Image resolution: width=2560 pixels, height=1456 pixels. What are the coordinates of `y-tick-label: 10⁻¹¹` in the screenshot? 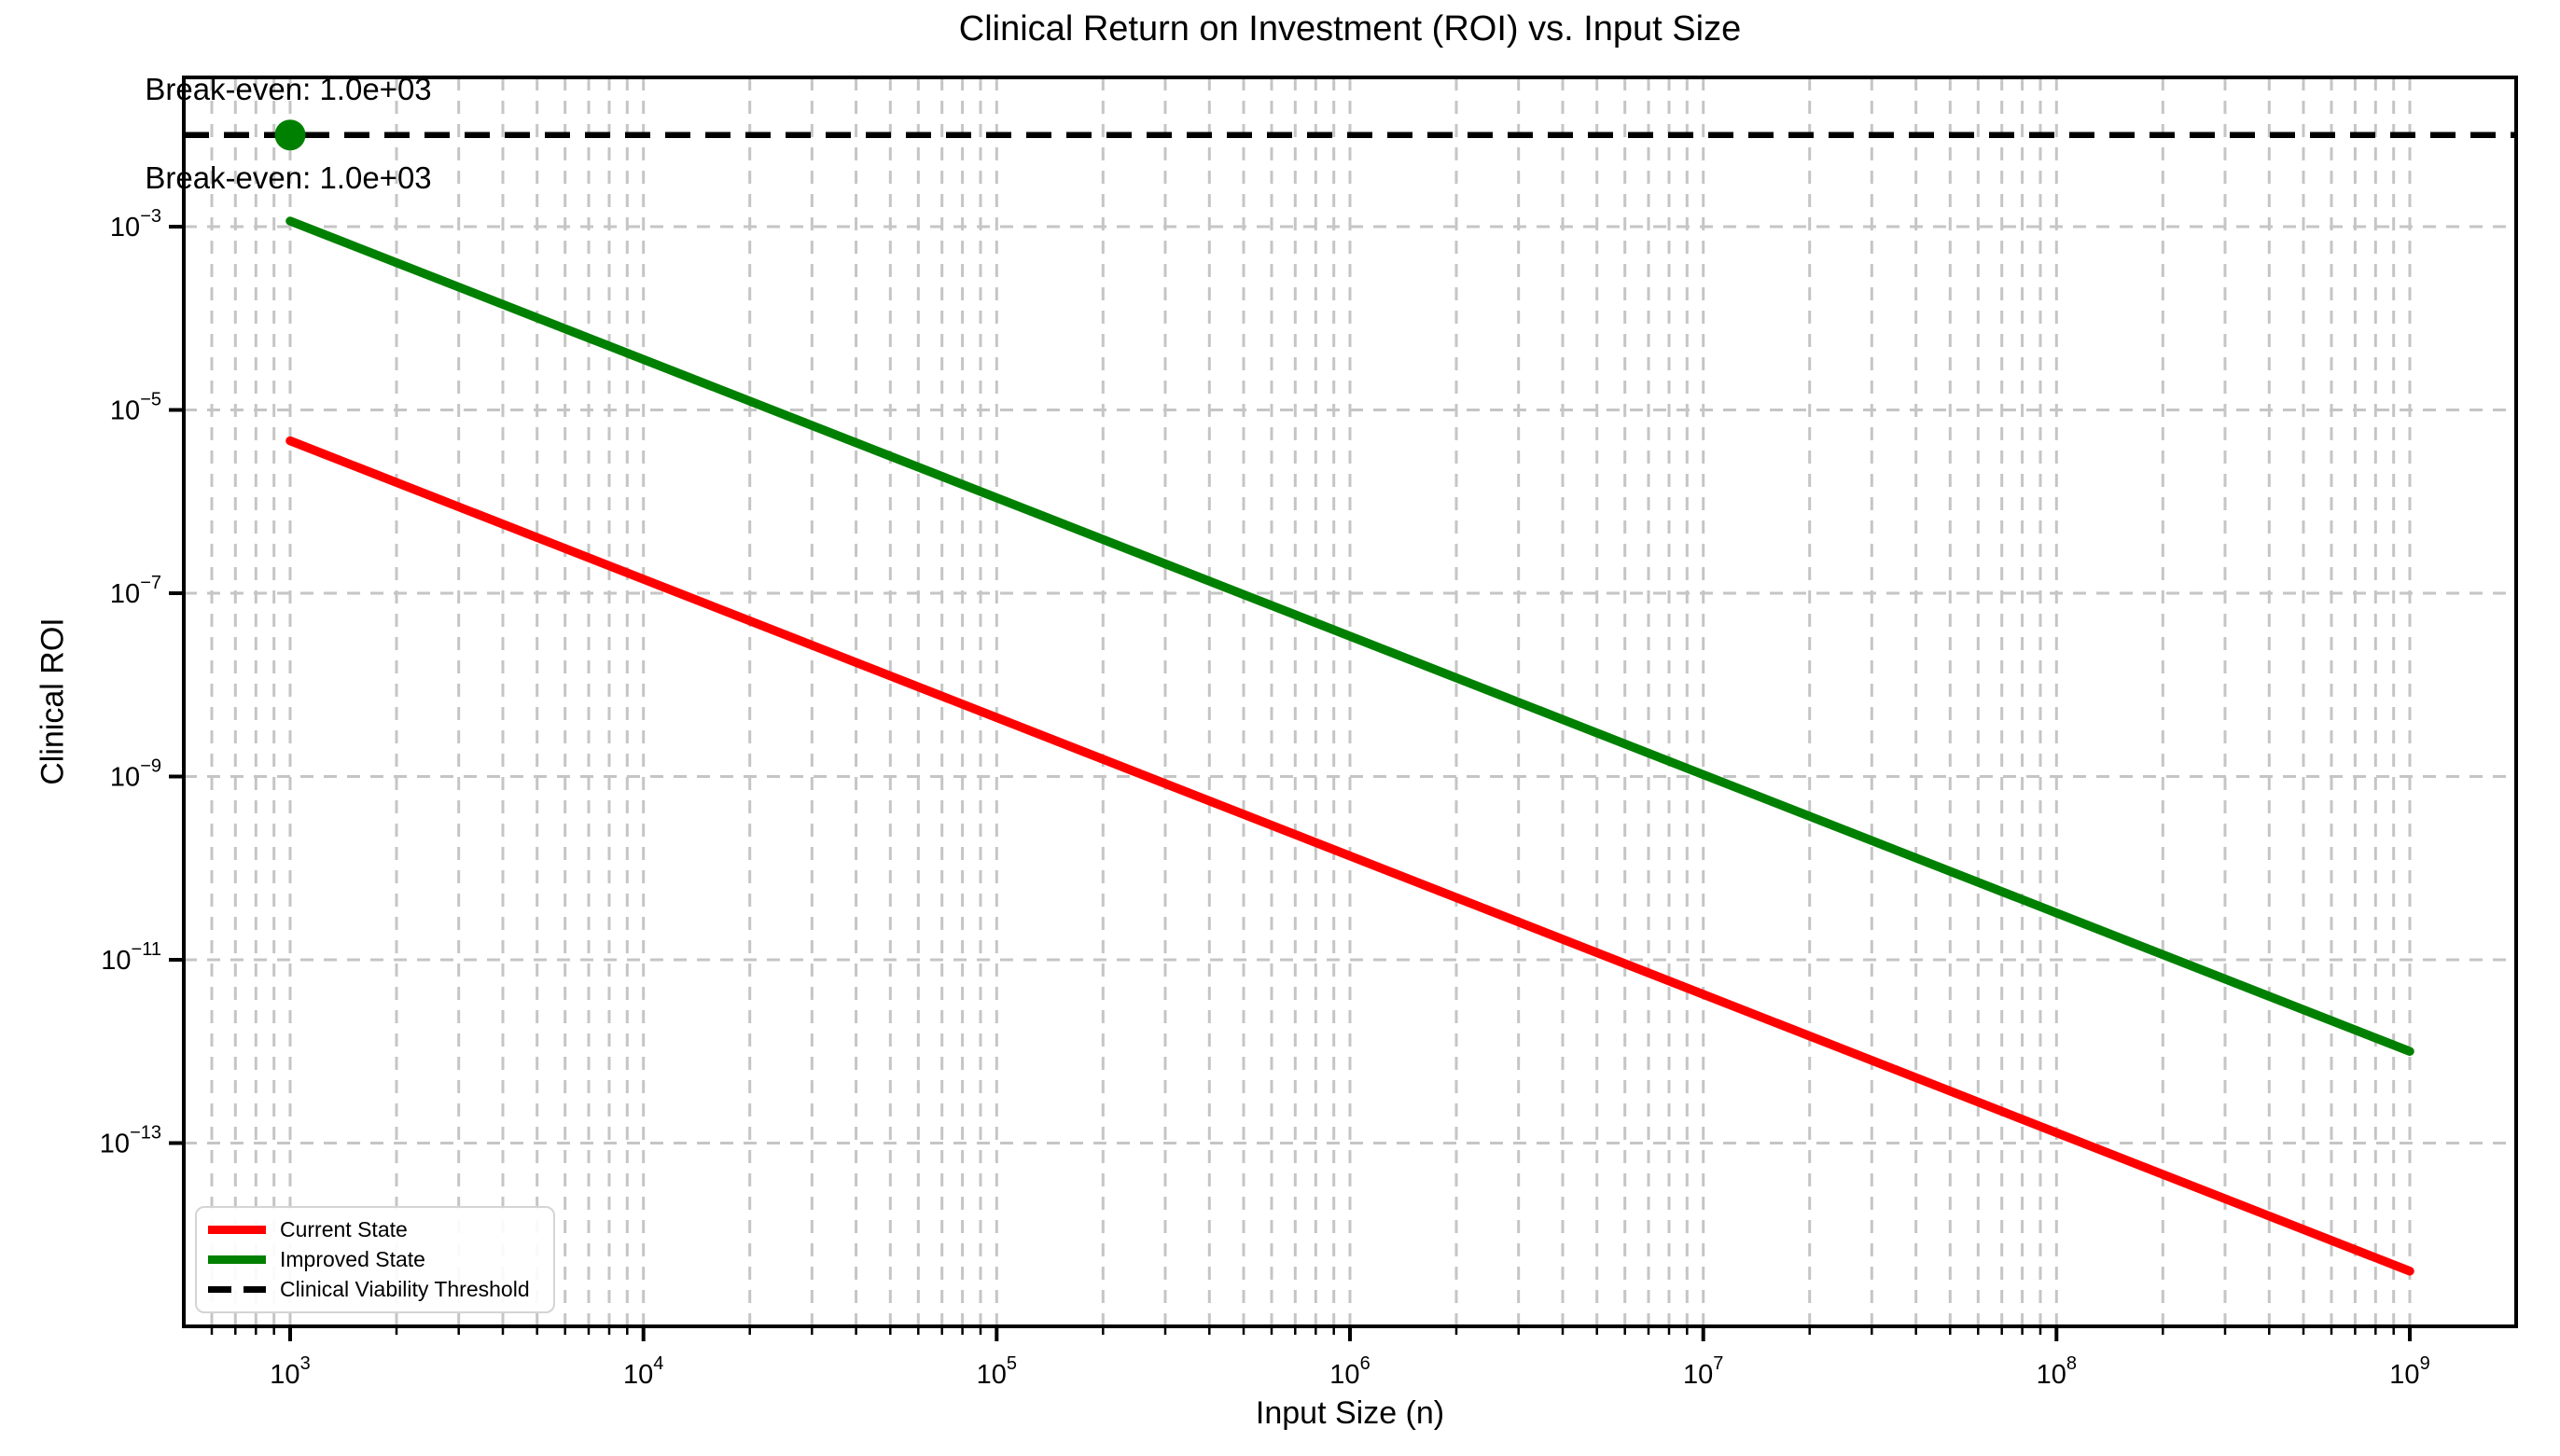 It's located at (131, 957).